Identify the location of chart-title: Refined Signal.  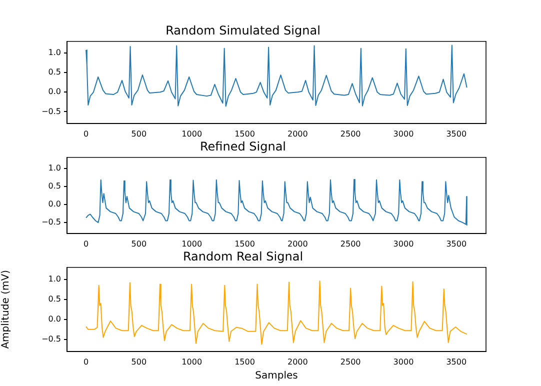
(243, 146).